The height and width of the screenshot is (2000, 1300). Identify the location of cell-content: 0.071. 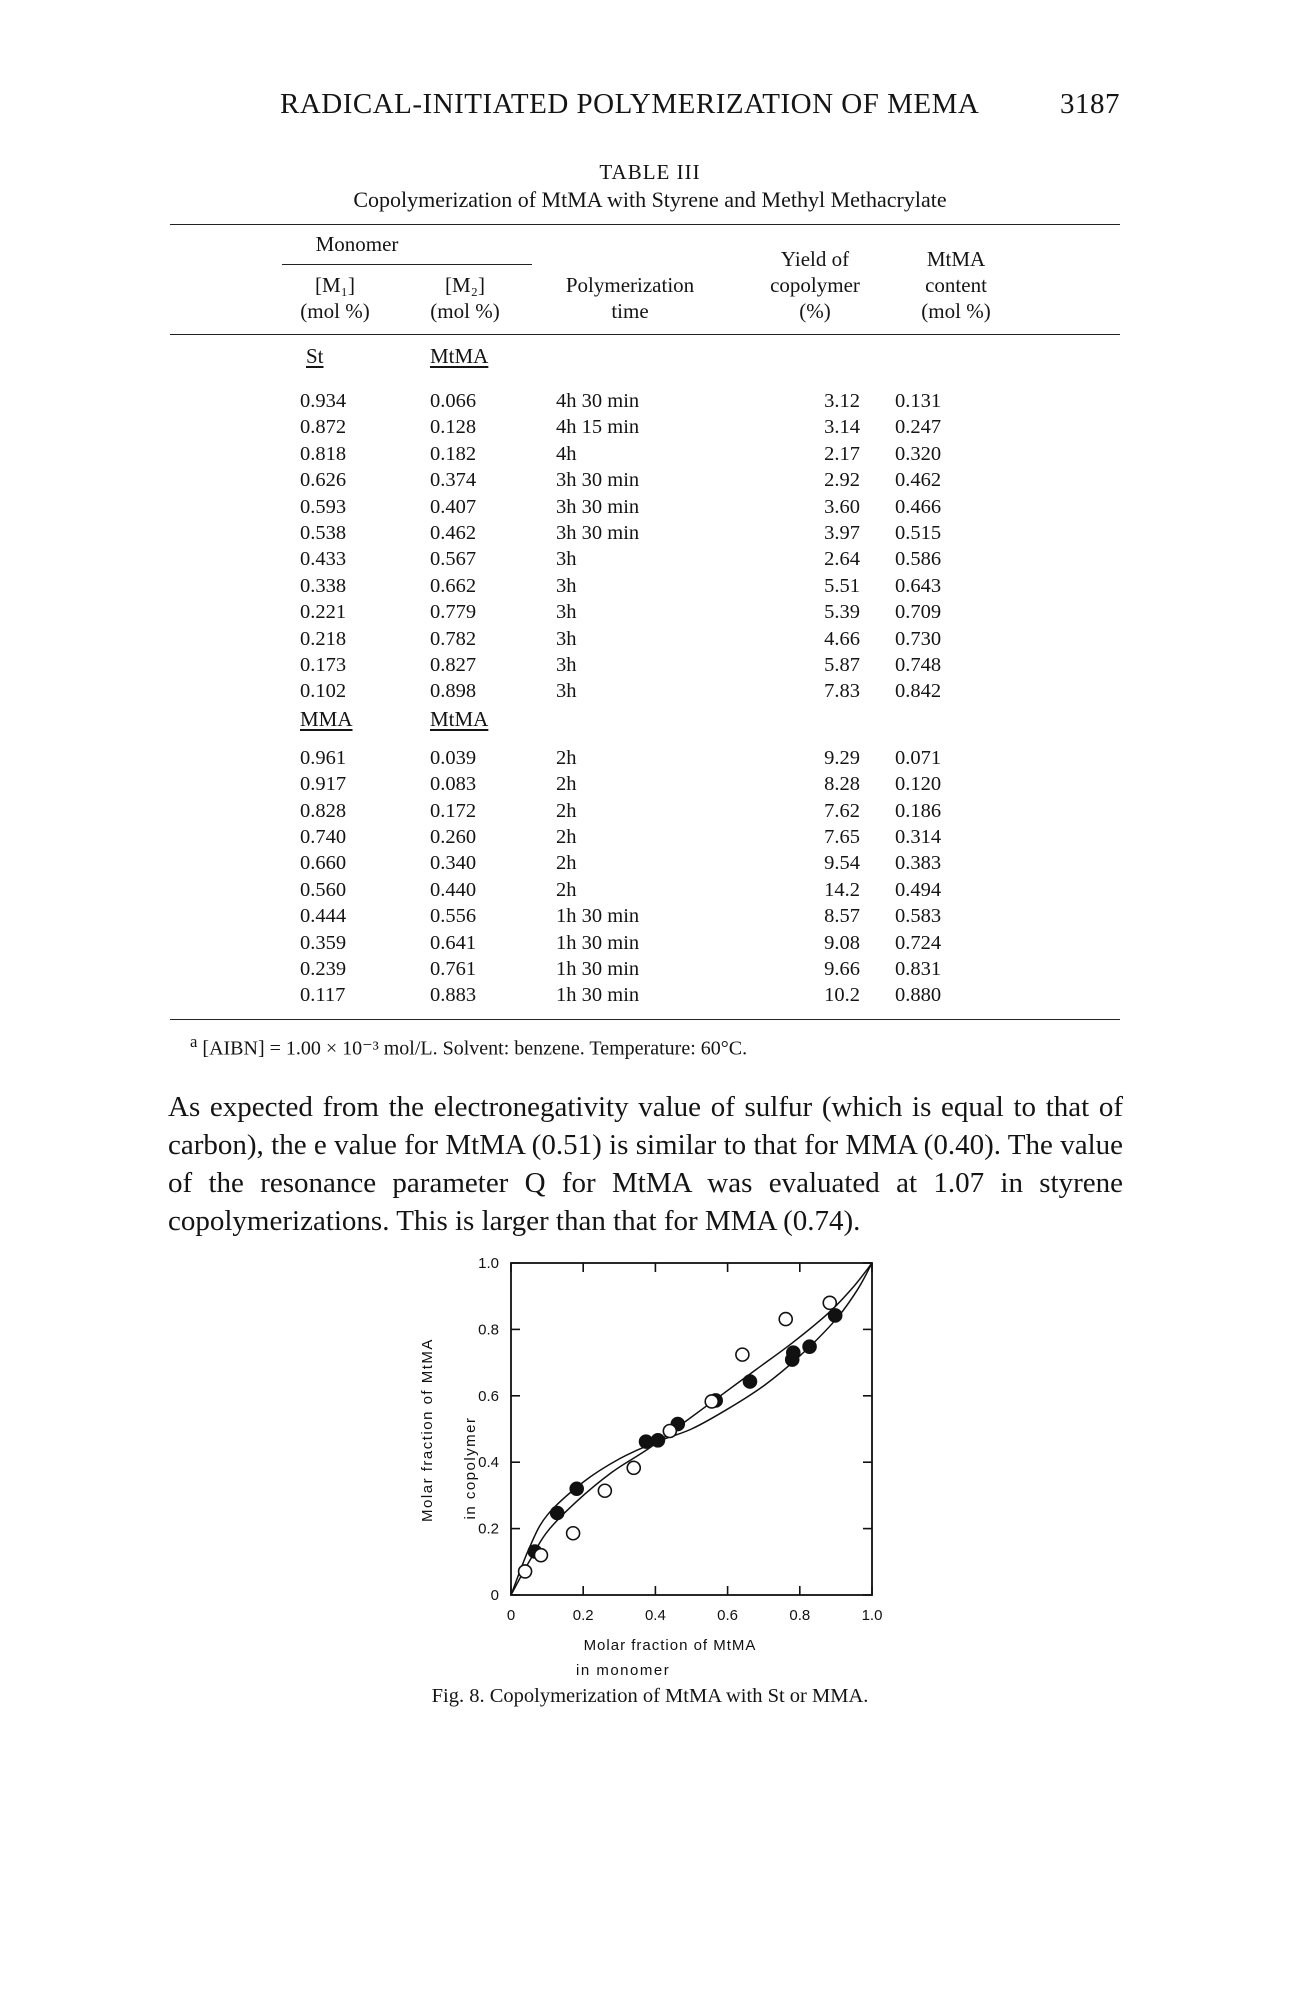
(918, 757).